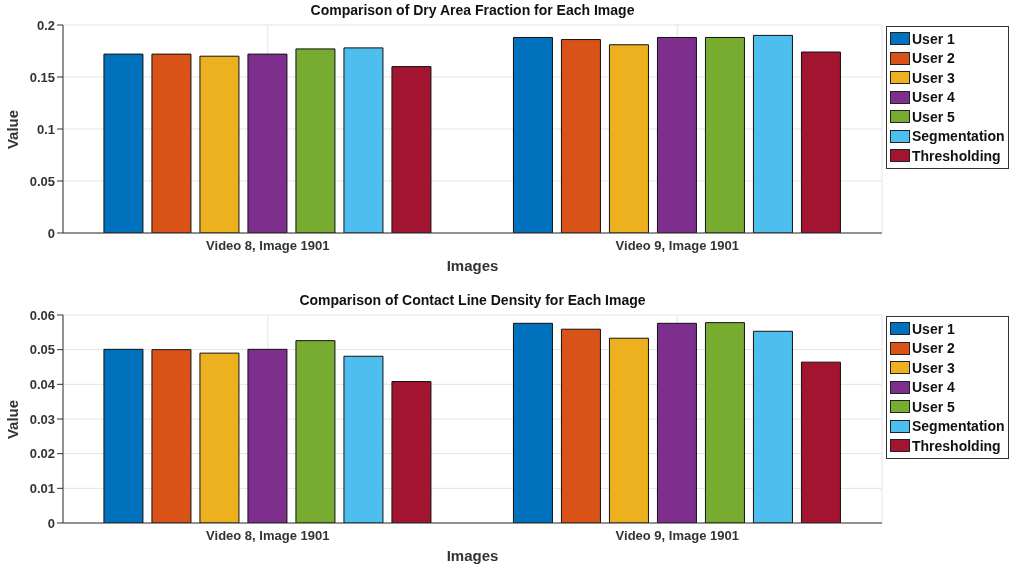 This screenshot has height=583, width=1017. Describe the element at coordinates (45, 25) in the screenshot. I see `y-tick-label: 0.2` at that location.